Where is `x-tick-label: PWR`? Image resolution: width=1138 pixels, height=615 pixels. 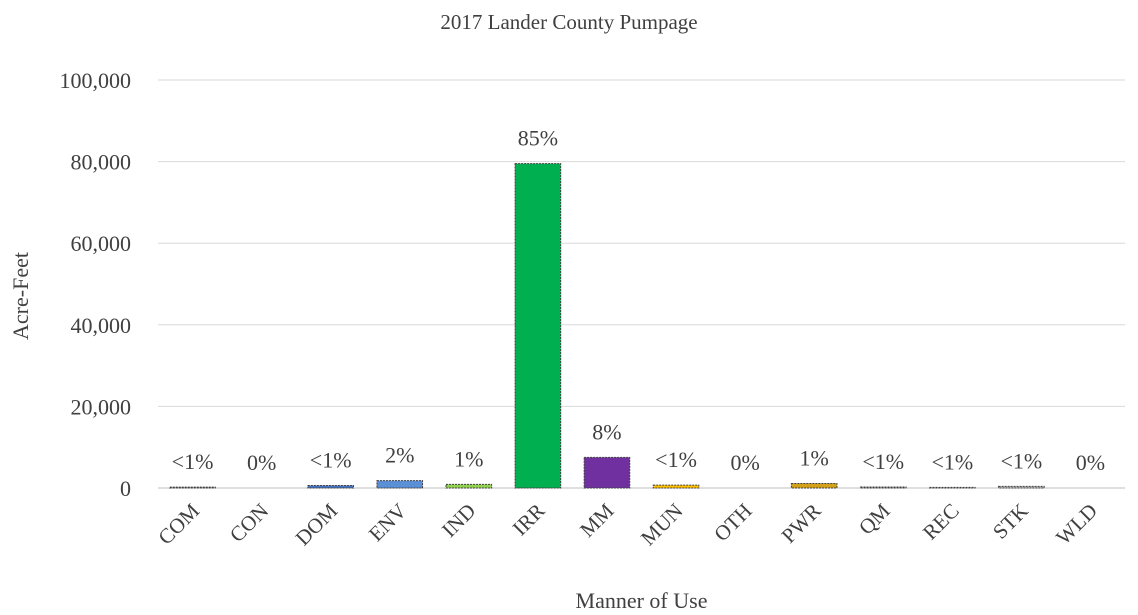 x-tick-label: PWR is located at coordinates (801, 523).